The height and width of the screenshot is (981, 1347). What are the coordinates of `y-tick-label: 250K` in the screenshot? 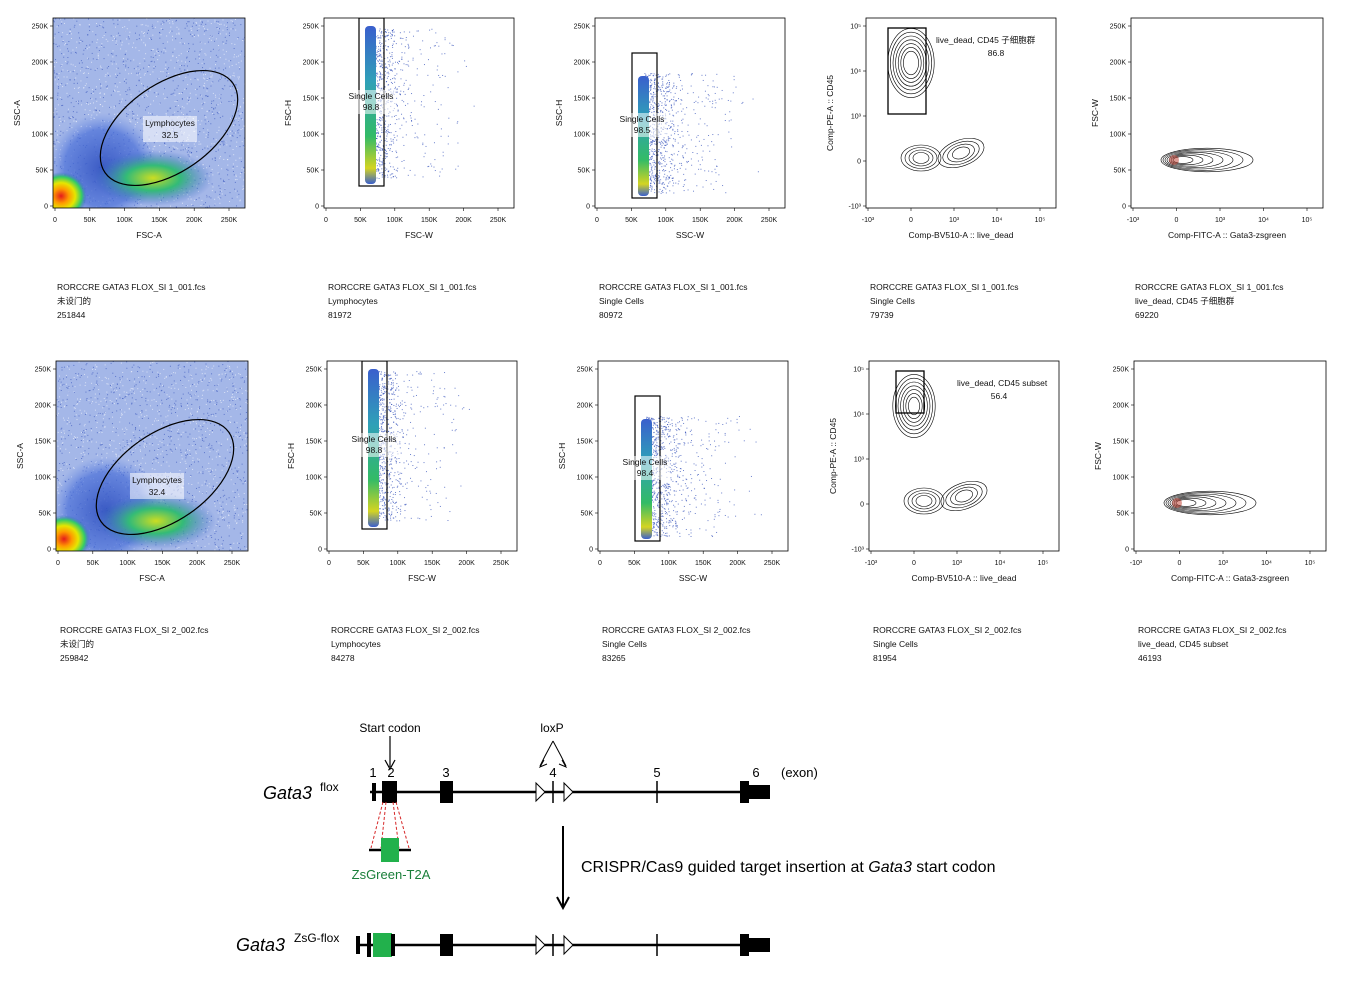 It's located at (40, 27).